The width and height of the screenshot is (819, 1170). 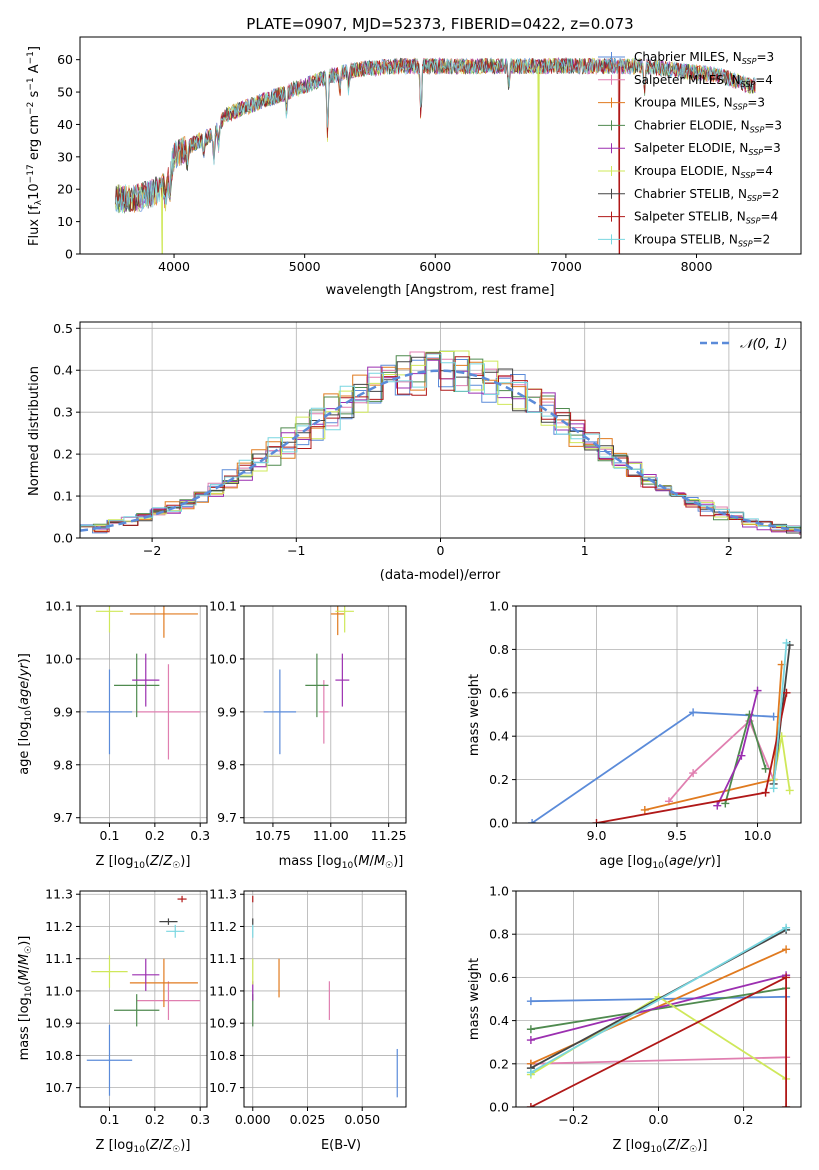 I want to click on spectrum-y-axis-label: Flux [fλ10−17 erg cm−2 s−1 A−1], so click(x=35, y=146).